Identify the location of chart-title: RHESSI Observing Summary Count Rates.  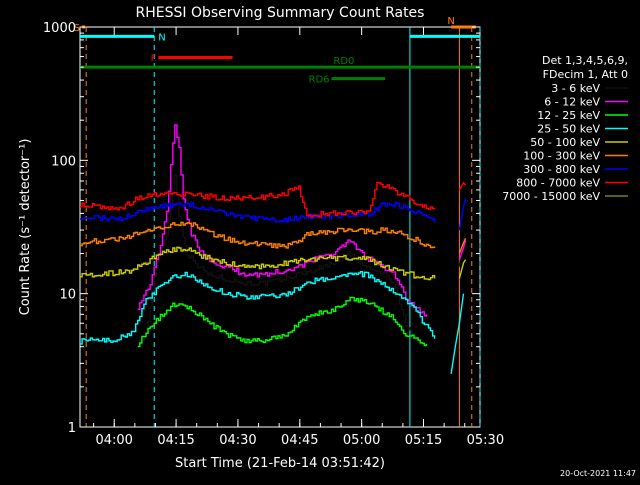
(280, 13).